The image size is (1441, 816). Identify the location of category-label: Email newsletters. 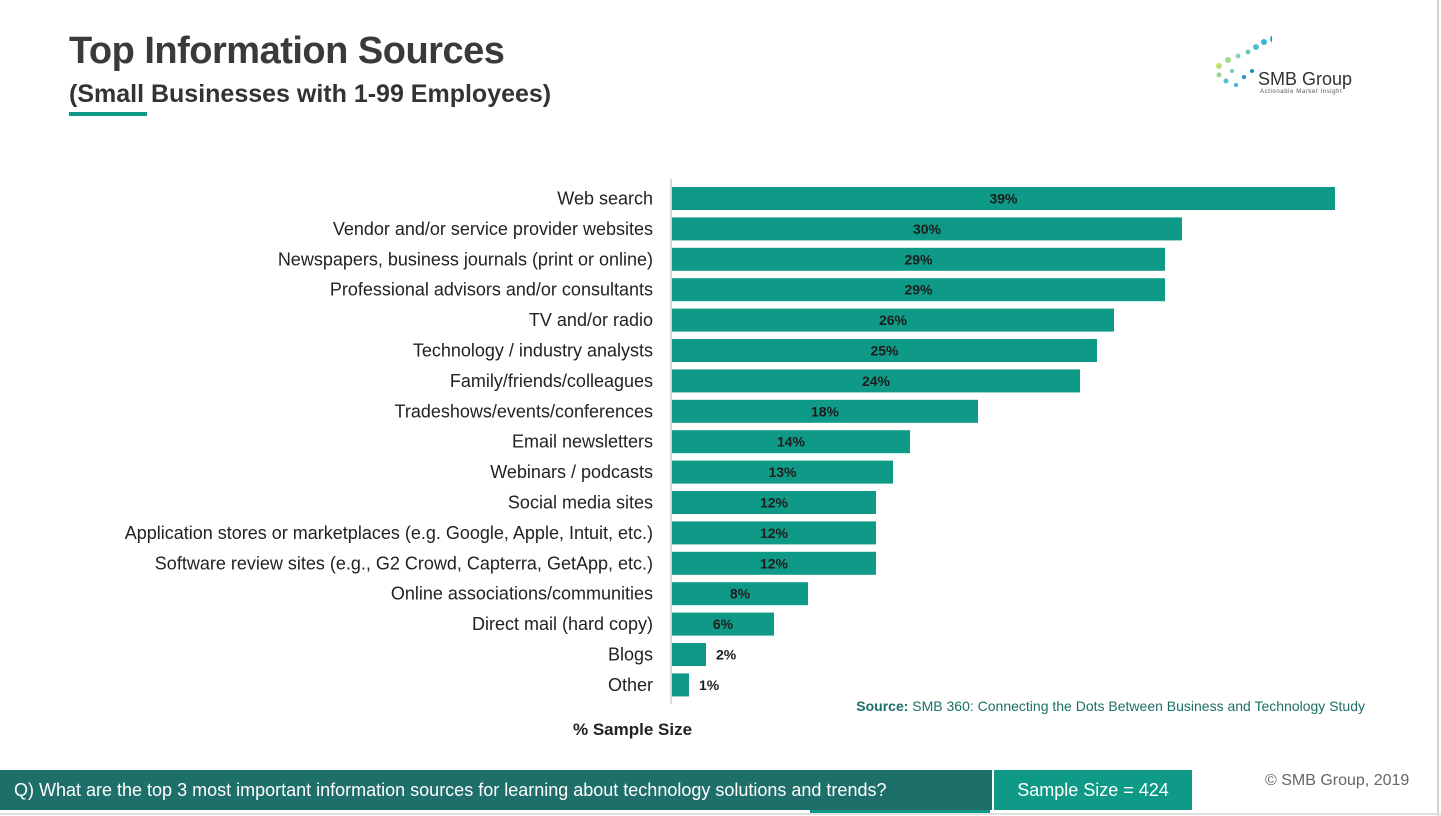
(582, 442).